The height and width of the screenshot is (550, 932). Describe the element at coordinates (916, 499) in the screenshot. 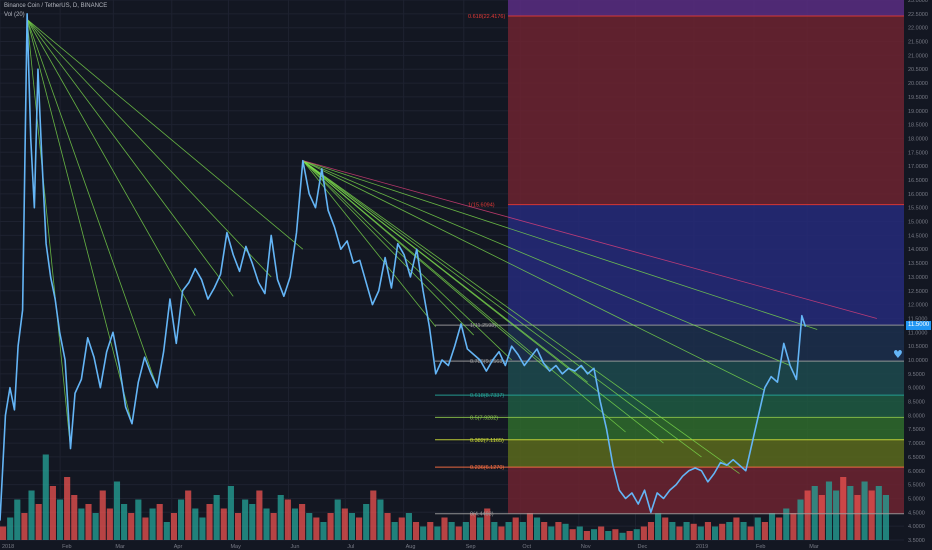

I see `y-tick-label: 5.0000` at that location.